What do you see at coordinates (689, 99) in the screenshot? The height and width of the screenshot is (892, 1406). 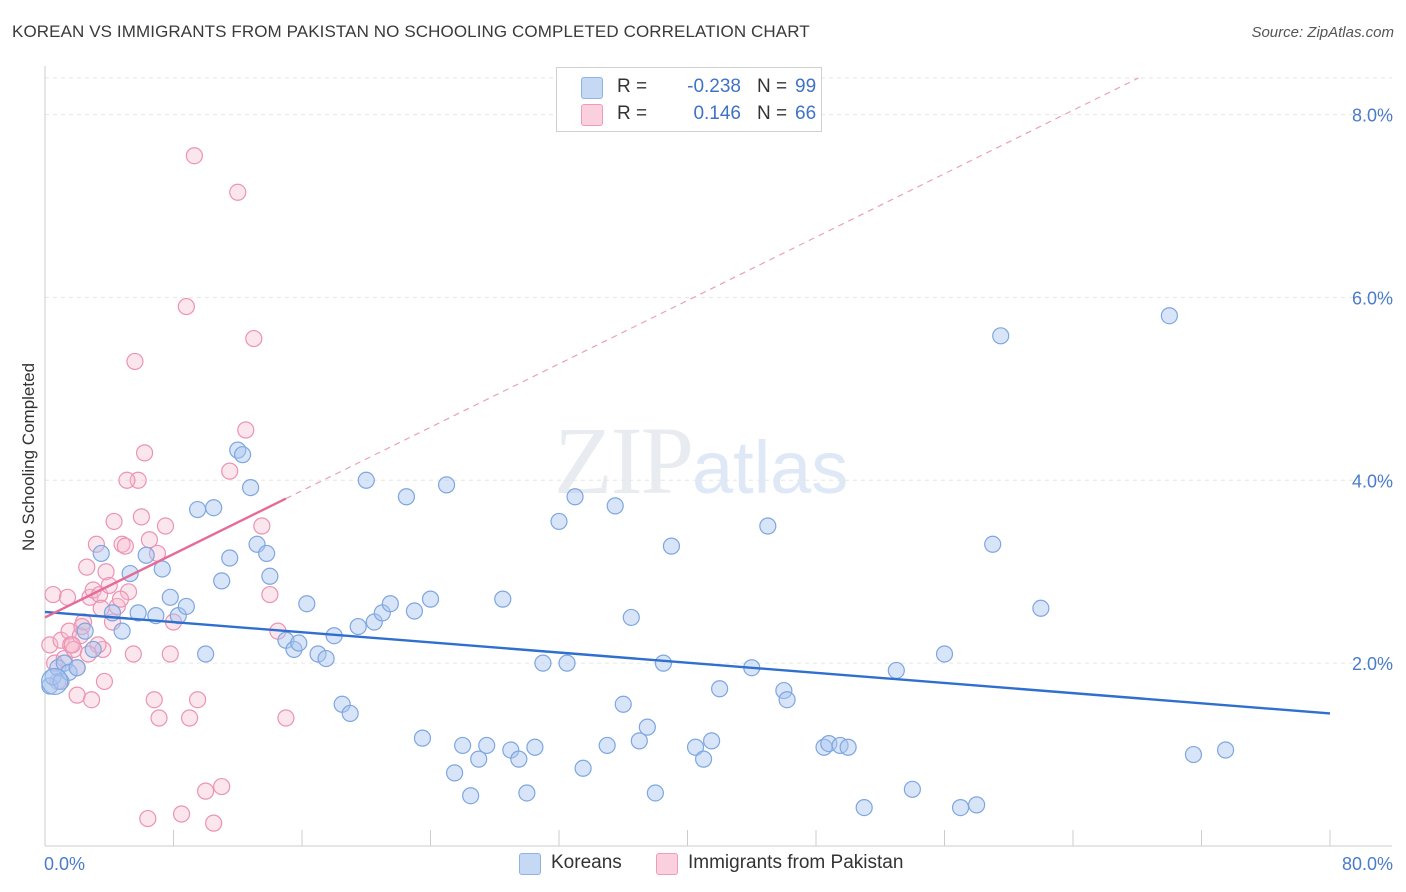 I see `legend: R = -0.238 N = 99 R = 0.146 N = 66` at bounding box center [689, 99].